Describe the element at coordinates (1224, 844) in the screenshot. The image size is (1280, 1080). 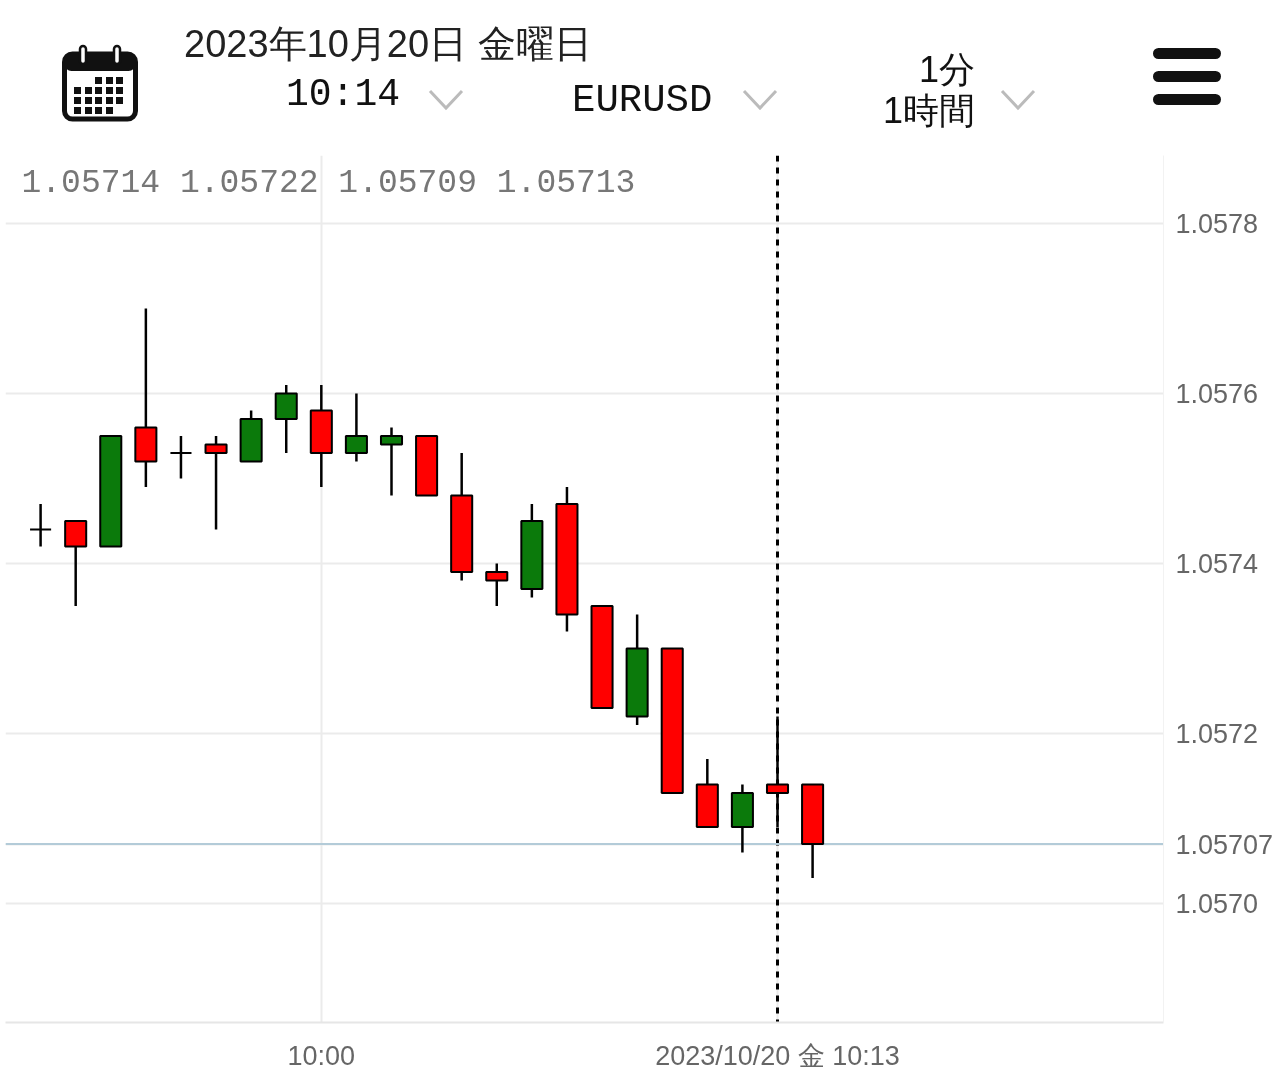
I see `y-tick-label: 1.05707` at that location.